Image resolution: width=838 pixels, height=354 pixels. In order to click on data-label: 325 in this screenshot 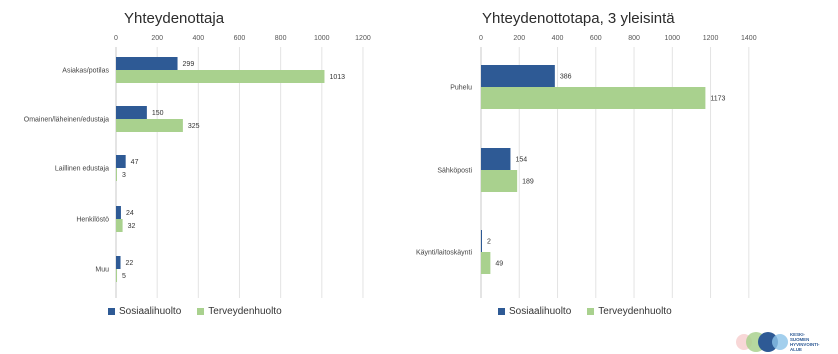, I will do `click(194, 126)`.